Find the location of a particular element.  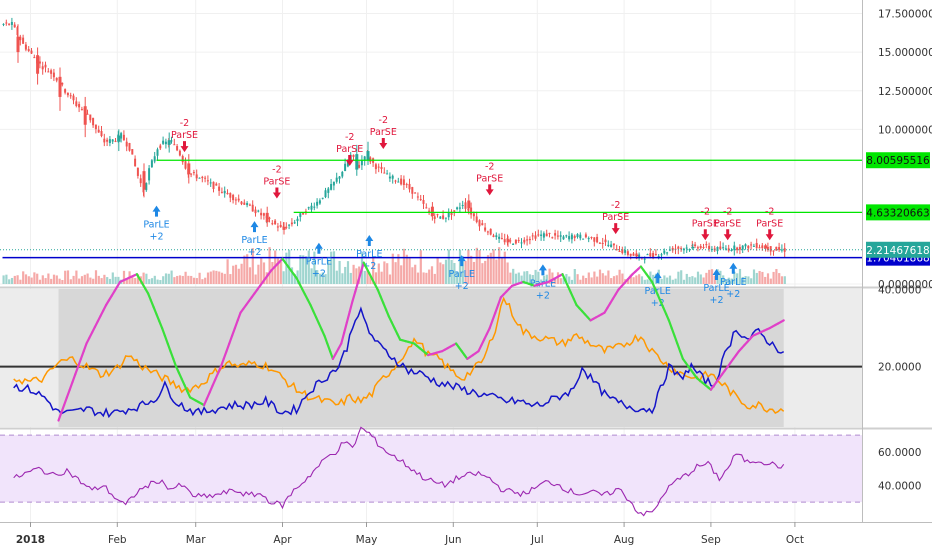

price-axis-label: 17.50000000 is located at coordinates (905, 14).